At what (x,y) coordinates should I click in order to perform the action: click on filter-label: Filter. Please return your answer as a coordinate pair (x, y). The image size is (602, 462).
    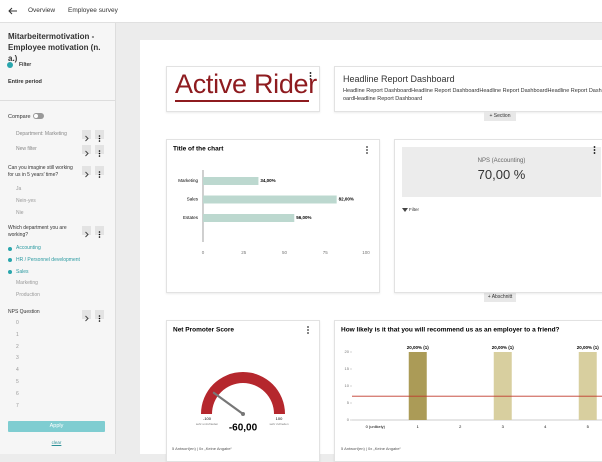
    Looking at the image, I should click on (25, 65).